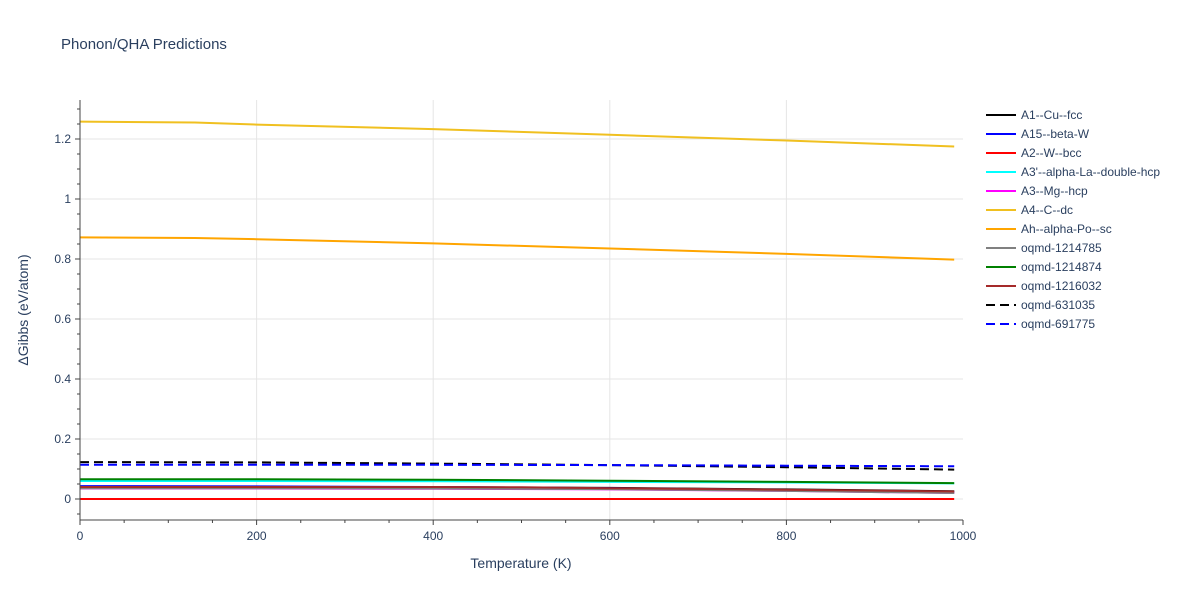 This screenshot has height=600, width=1200. What do you see at coordinates (62, 379) in the screenshot?
I see `y-tick-label: 0.4` at bounding box center [62, 379].